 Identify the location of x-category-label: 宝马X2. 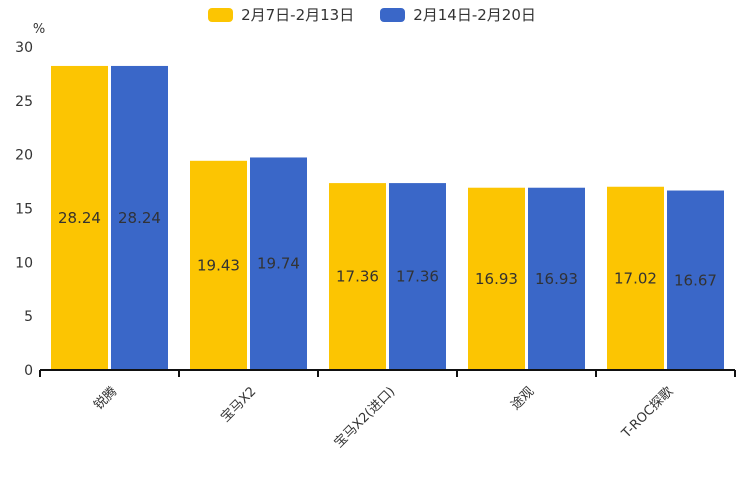
(238, 404).